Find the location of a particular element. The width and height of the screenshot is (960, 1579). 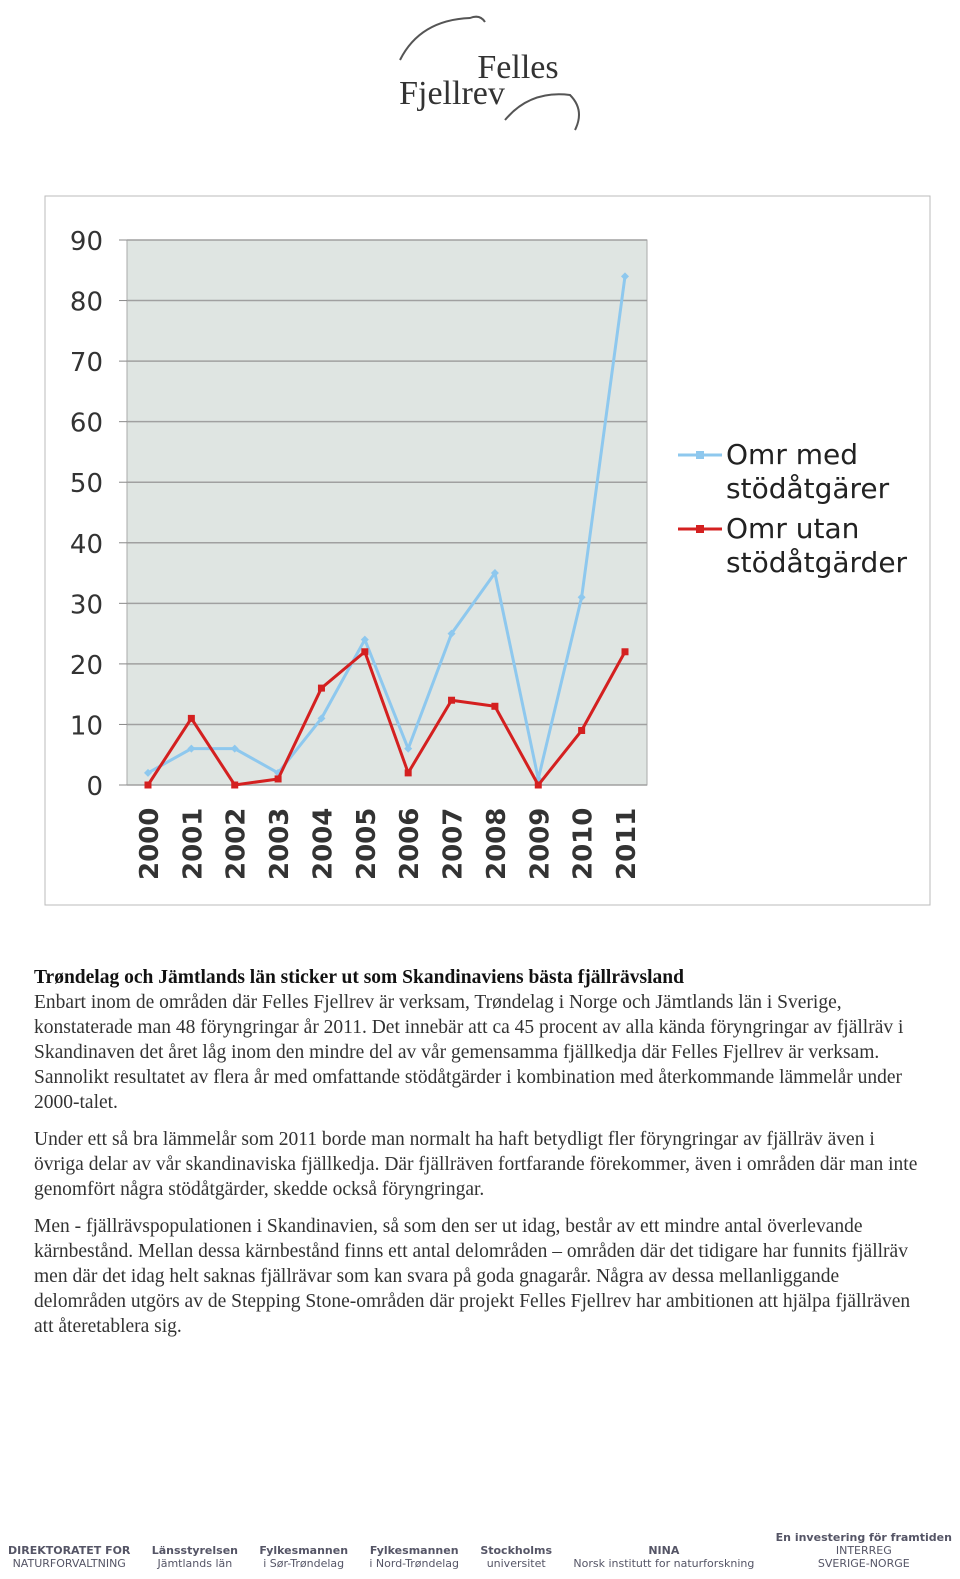

legend-entry: Omr utan stödåtgärder is located at coordinates (803, 546).